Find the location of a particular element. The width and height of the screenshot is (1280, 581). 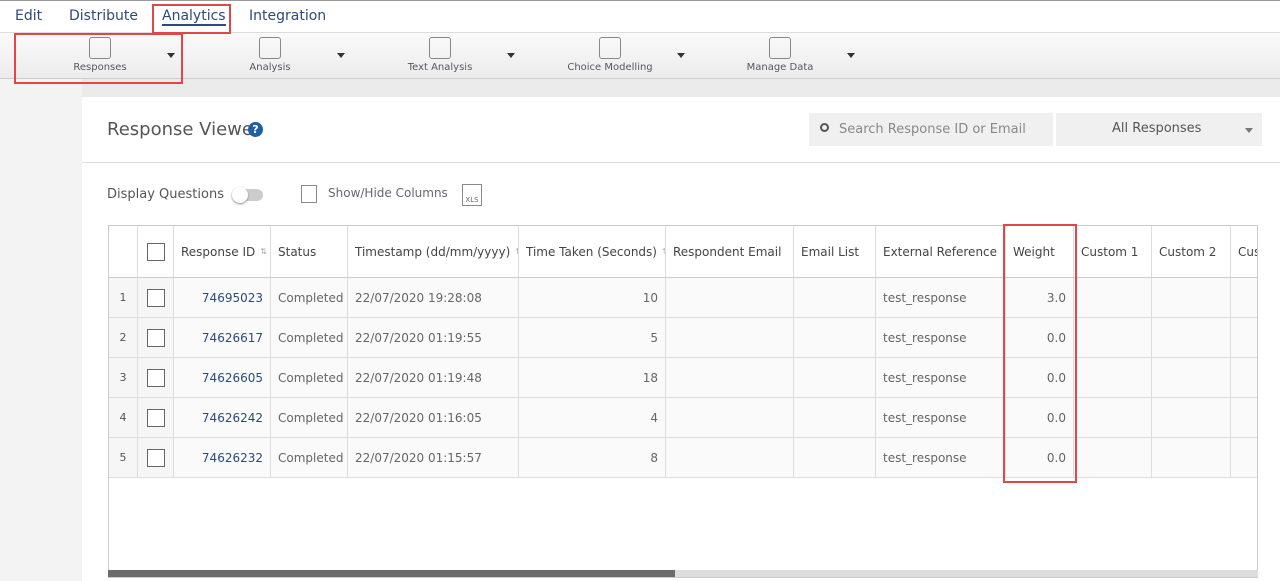

table-cell: 2 is located at coordinates (123, 337).